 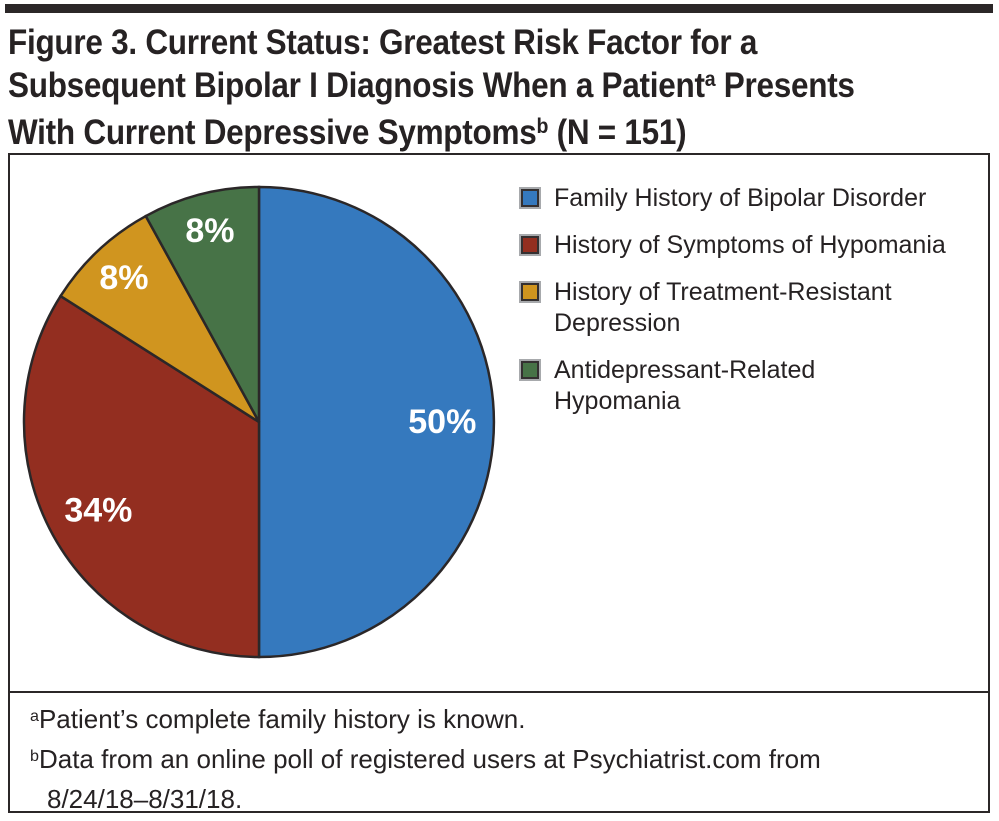 I want to click on legend-item-family-history: Family History of Bipolar Disorder, so click(x=745, y=198).